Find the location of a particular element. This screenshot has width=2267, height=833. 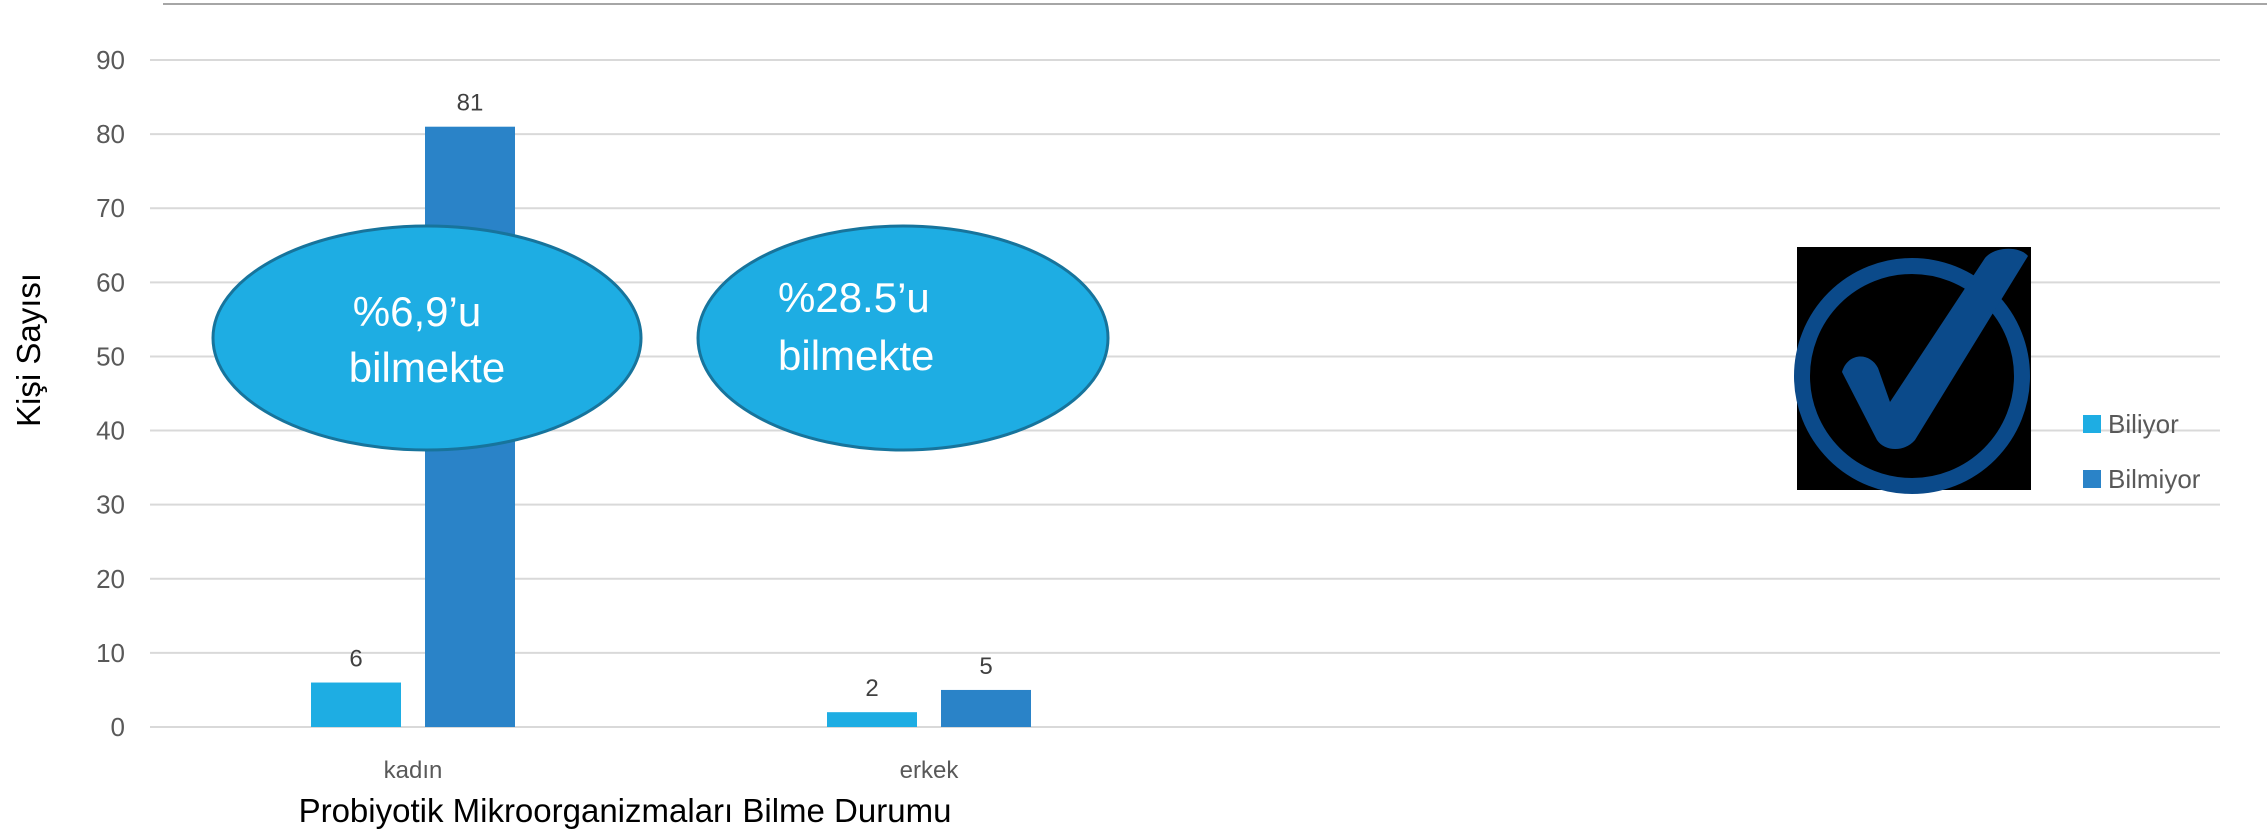

annotation-text-line1: %28.5’u is located at coordinates (854, 297).